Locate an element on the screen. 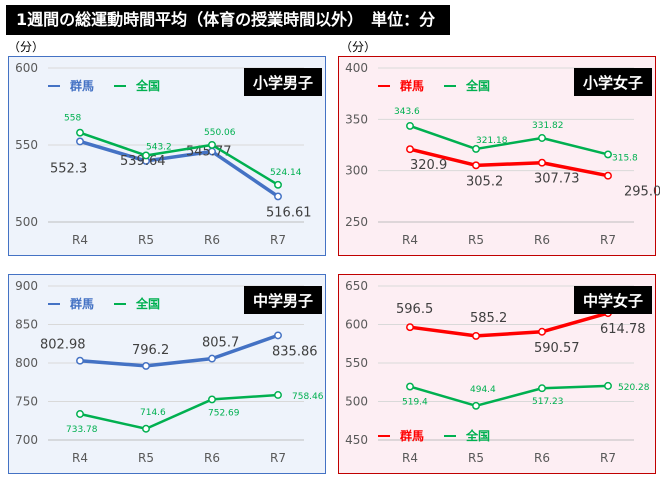 This screenshot has height=486, width=660. data-label: 714.6 is located at coordinates (153, 413).